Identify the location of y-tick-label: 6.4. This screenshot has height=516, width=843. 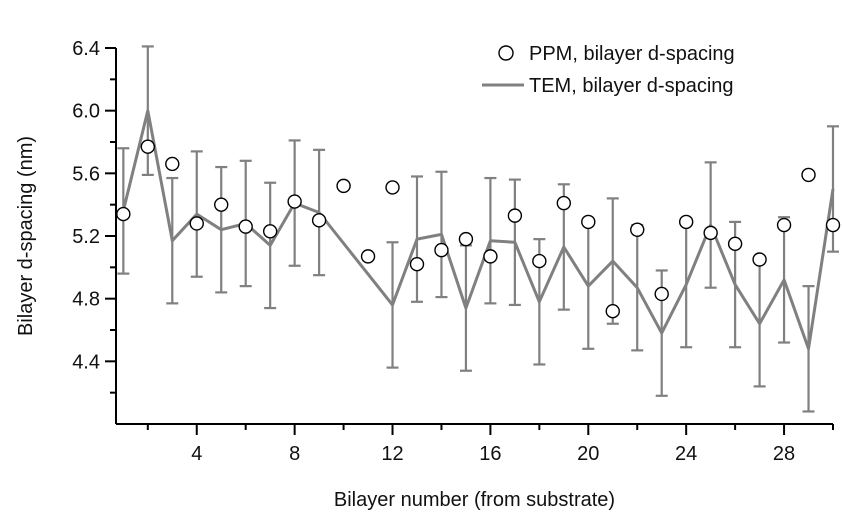
(86, 49).